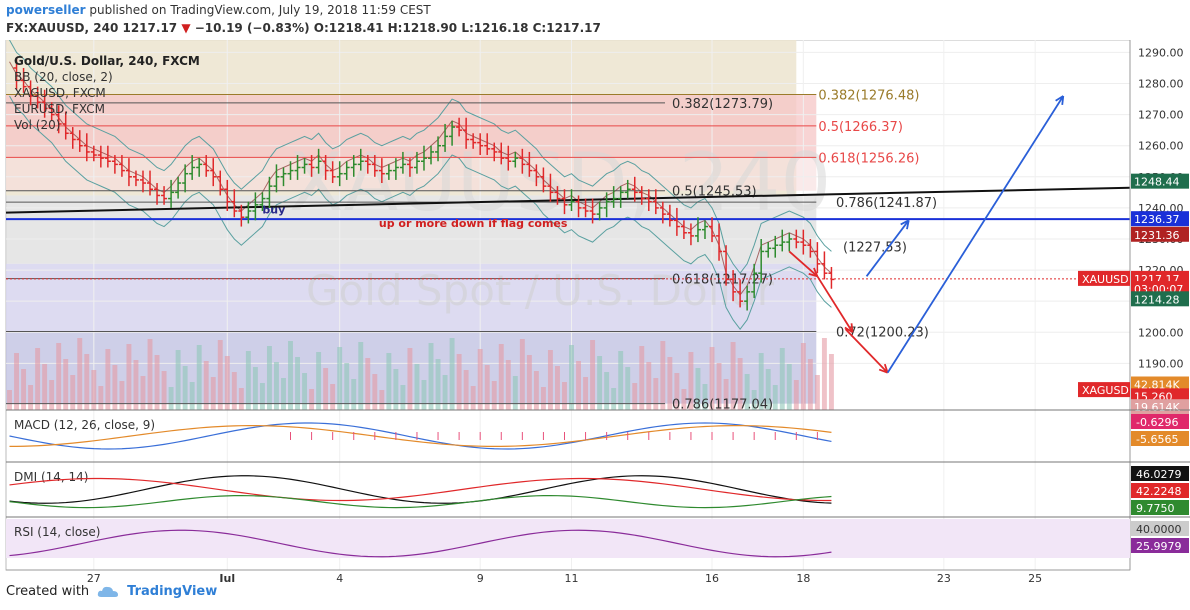 Image resolution: width=1190 pixels, height=610 pixels. I want to click on watermark-symbol: XAUUSD, 240, so click(560, 182).